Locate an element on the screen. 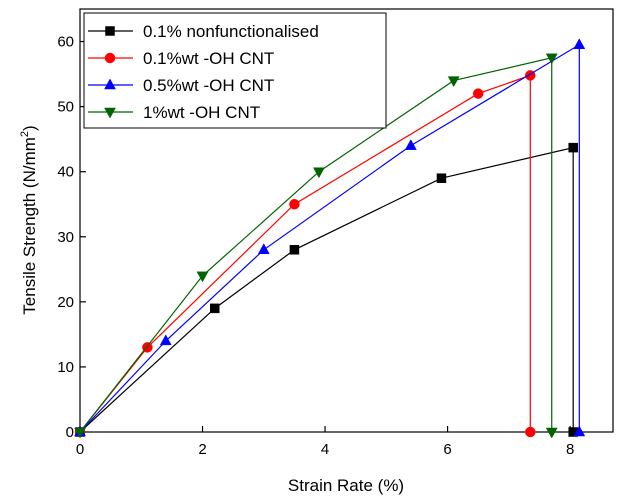 This screenshot has height=499, width=617. legend-entry: 1%wt -OH CNT is located at coordinates (174, 112).